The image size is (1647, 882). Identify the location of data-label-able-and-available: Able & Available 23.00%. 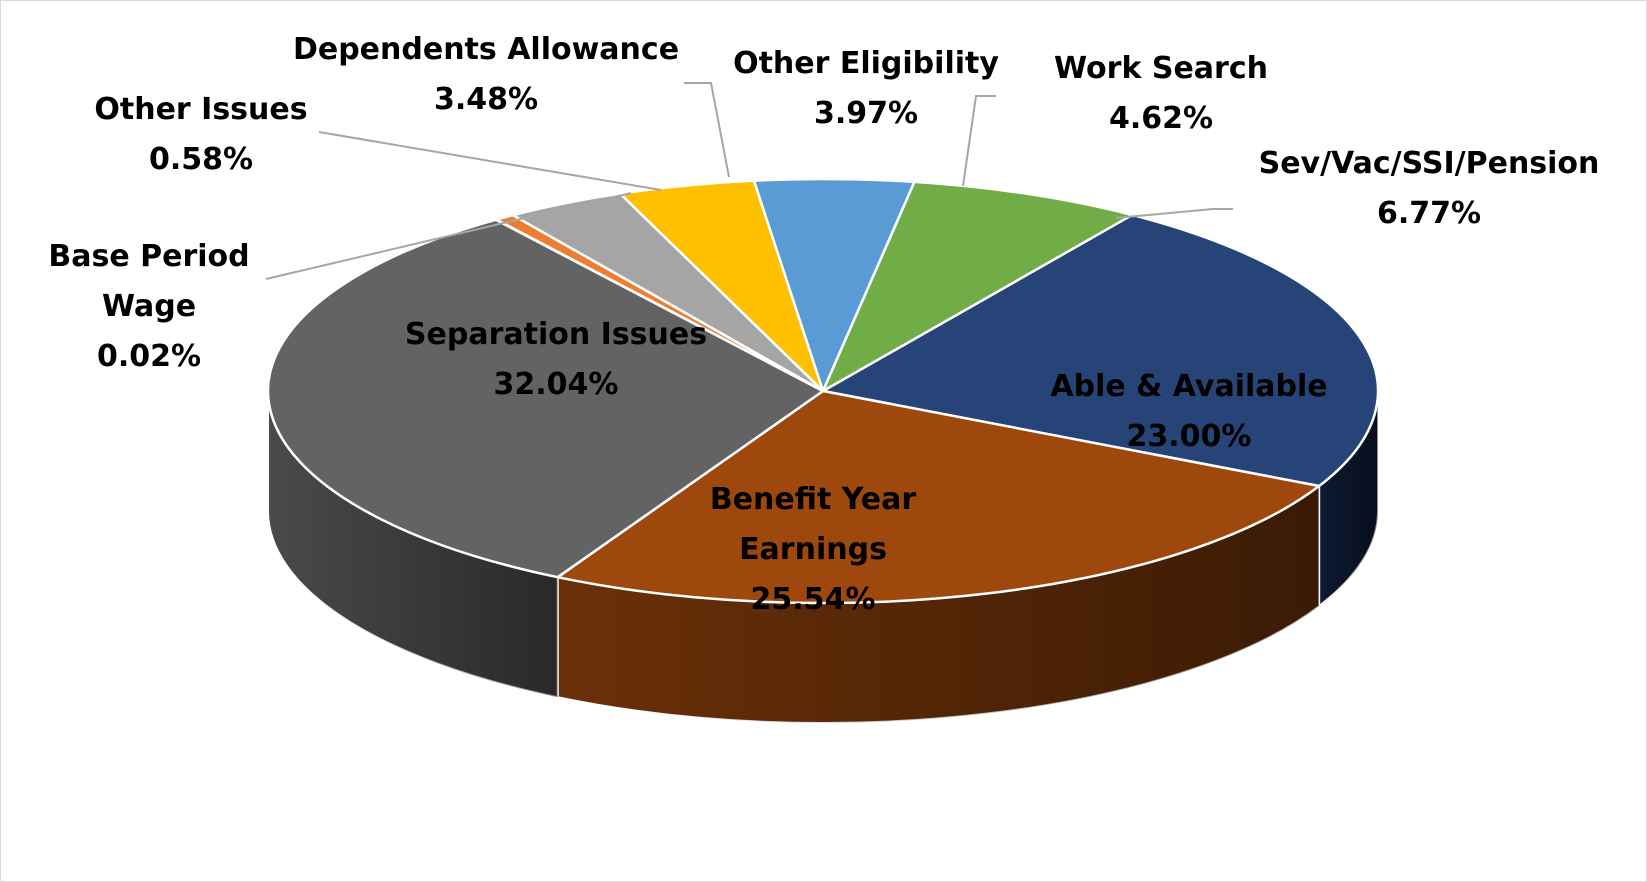
(1188, 411).